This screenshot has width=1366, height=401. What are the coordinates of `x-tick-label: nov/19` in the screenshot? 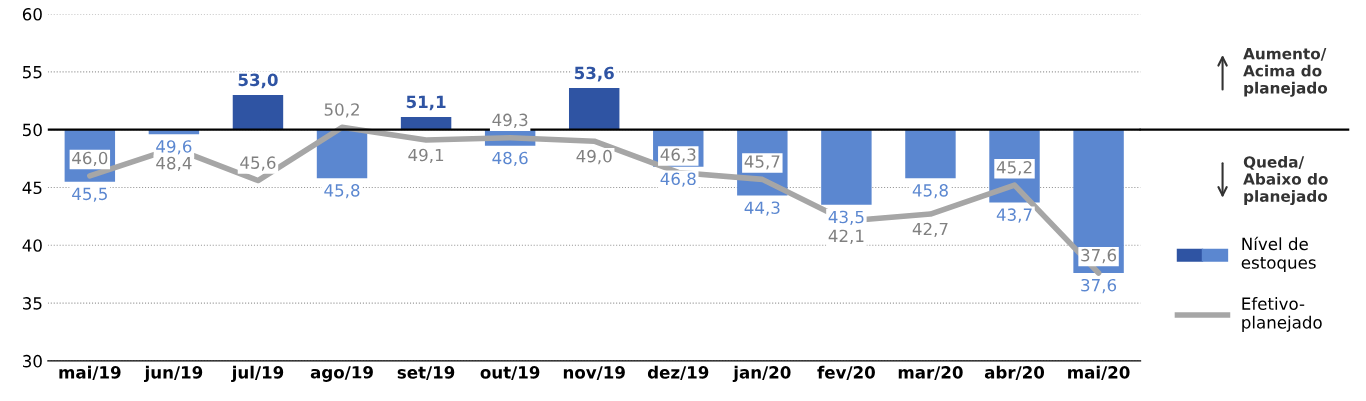 It's located at (594, 373).